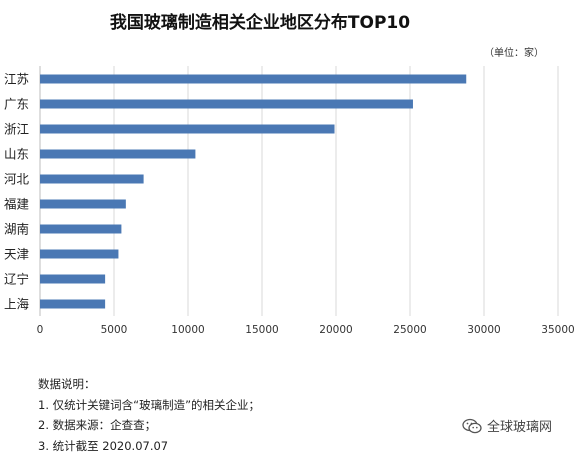 The height and width of the screenshot is (456, 580). What do you see at coordinates (519, 425) in the screenshot?
I see `watermark-text: 全球玻璃网` at bounding box center [519, 425].